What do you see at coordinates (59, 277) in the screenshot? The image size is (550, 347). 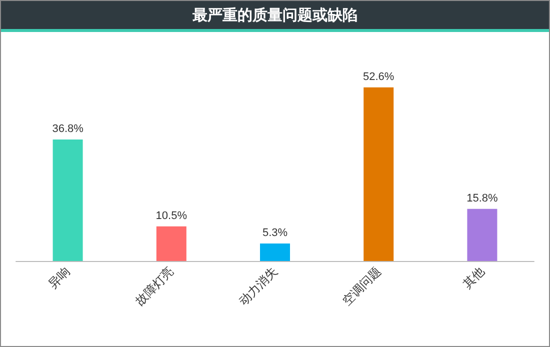 I see `x-tick-label: 异响` at bounding box center [59, 277].